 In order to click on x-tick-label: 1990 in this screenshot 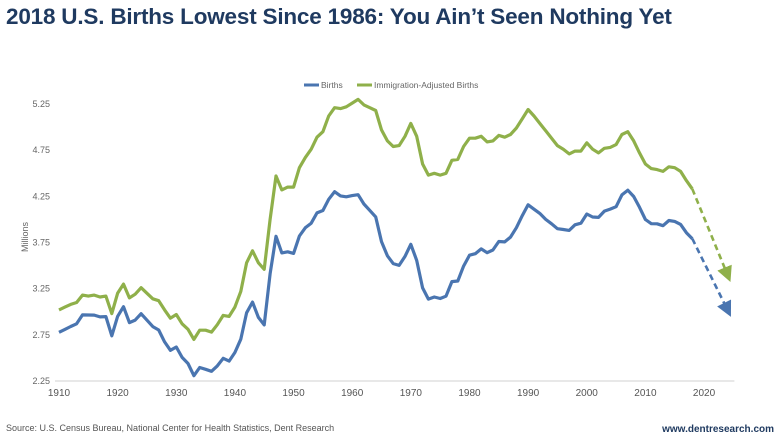, I will do `click(528, 393)`.